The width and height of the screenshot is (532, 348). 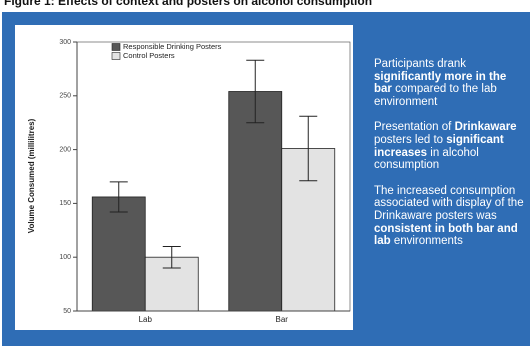 What do you see at coordinates (67, 311) in the screenshot?
I see `y-tick-label: 50` at bounding box center [67, 311].